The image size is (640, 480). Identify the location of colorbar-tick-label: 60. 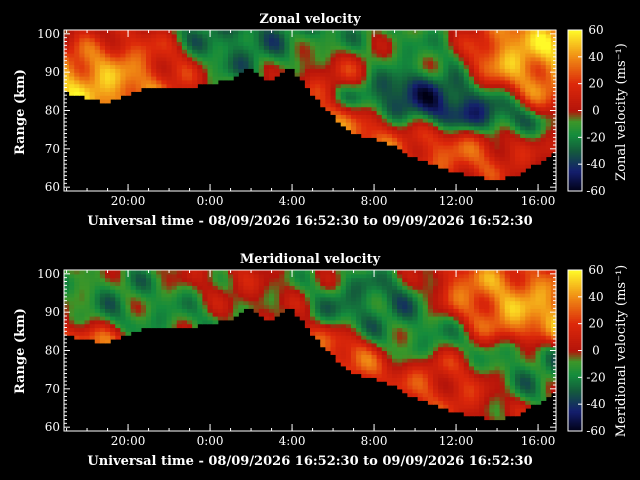
(595, 270).